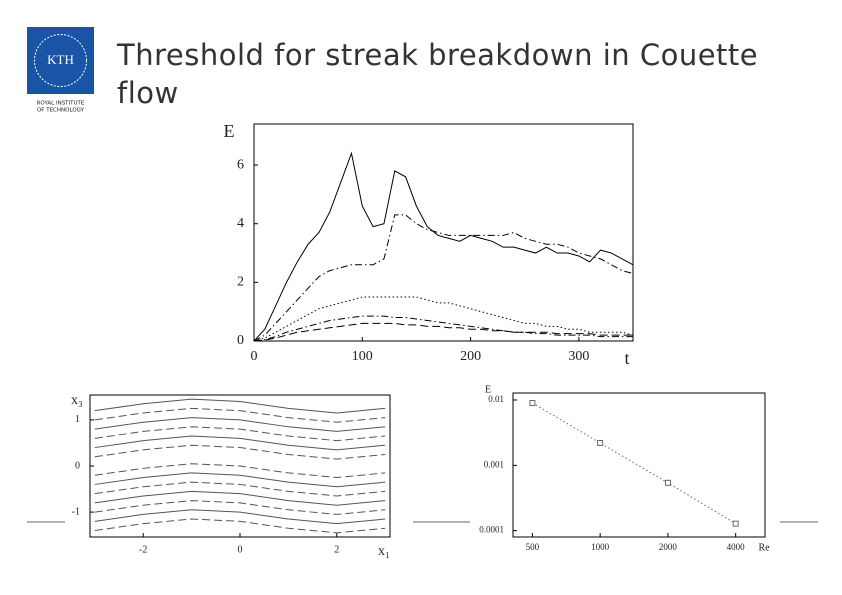 The image size is (842, 595). Describe the element at coordinates (336, 549) in the screenshot. I see `x-tick-label: 2` at that location.